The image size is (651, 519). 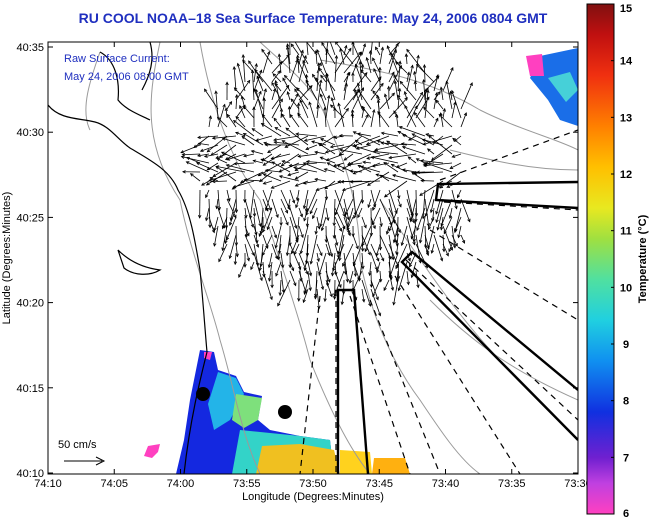 What do you see at coordinates (622, 261) in the screenshot?
I see `colorbar-ticks: 15 14 13 12 11 10 9 8 7 6` at bounding box center [622, 261].